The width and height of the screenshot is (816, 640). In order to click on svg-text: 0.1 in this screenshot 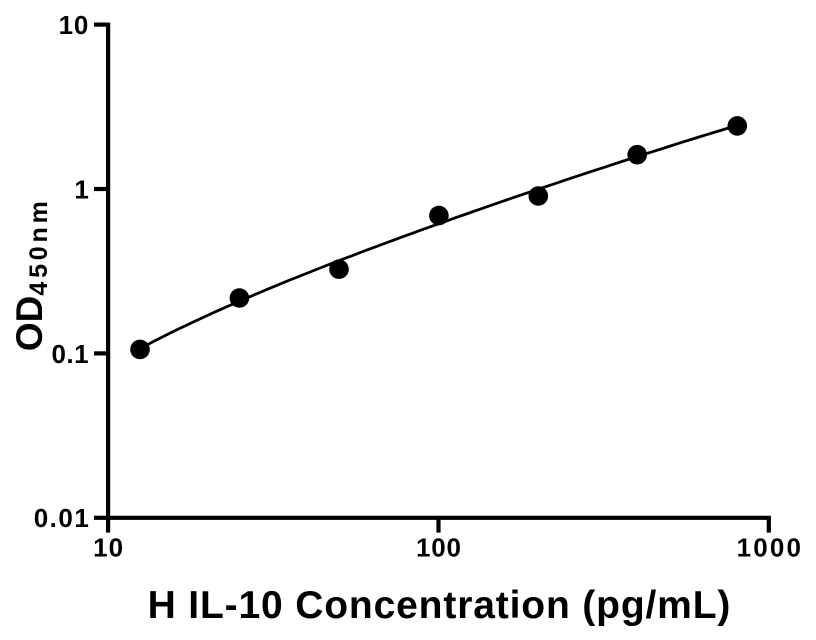, I will do `click(70, 354)`.